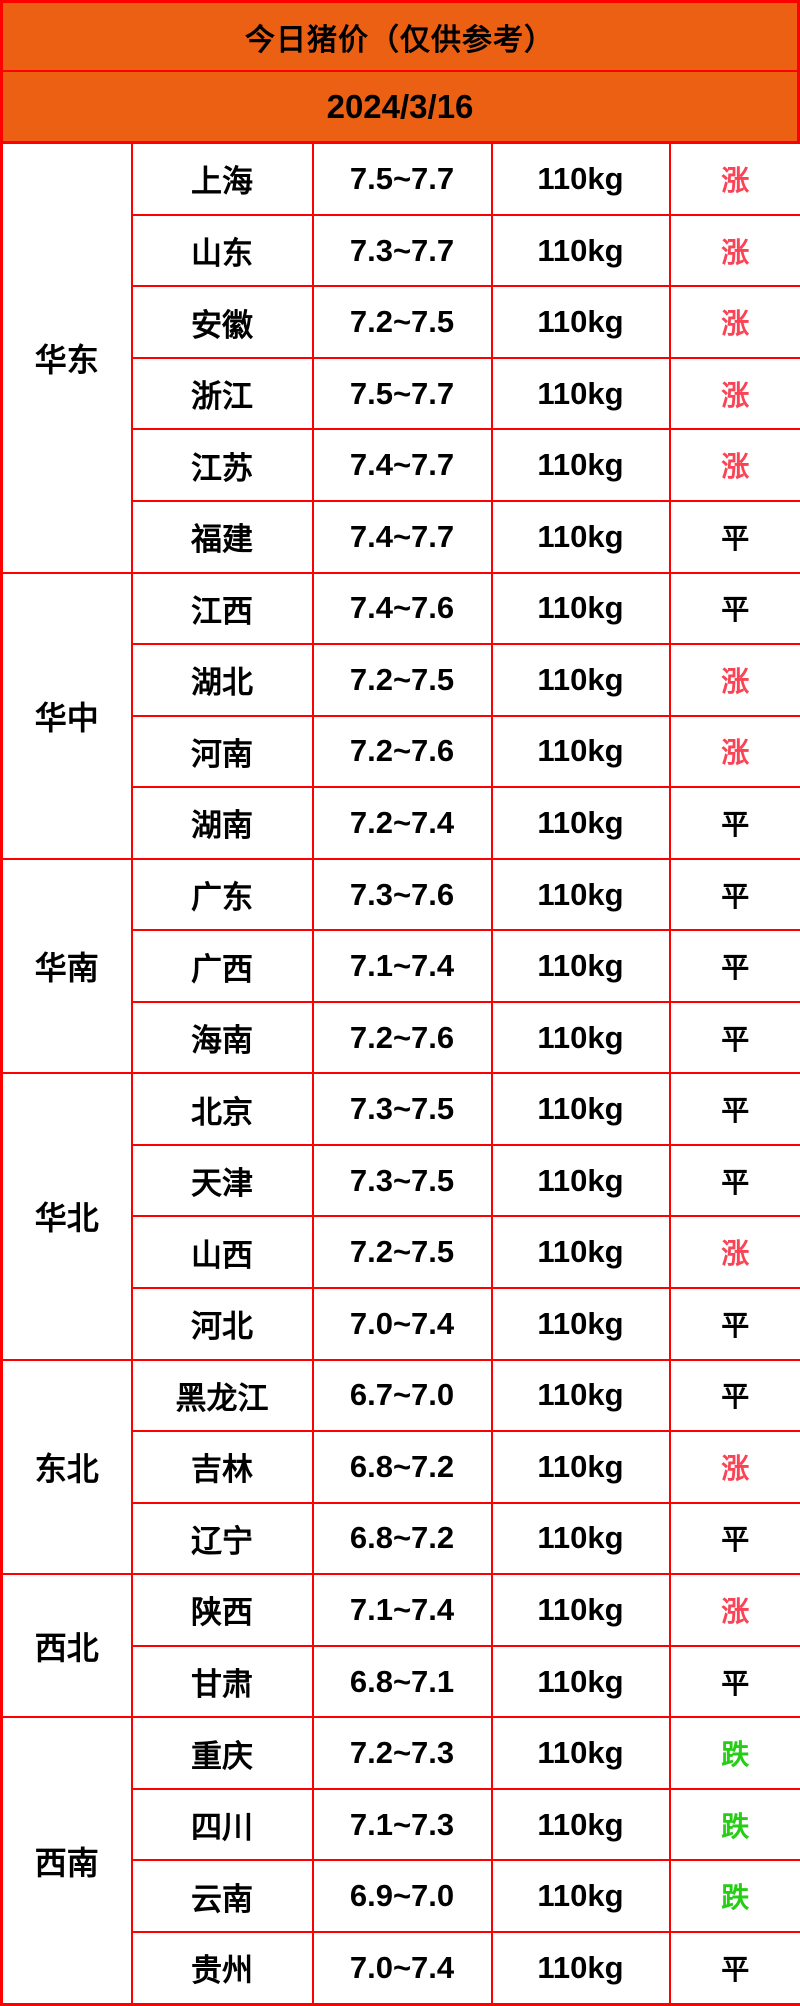 The height and width of the screenshot is (2006, 800). Describe the element at coordinates (222, 1896) in the screenshot. I see `city-cell: 云南` at that location.